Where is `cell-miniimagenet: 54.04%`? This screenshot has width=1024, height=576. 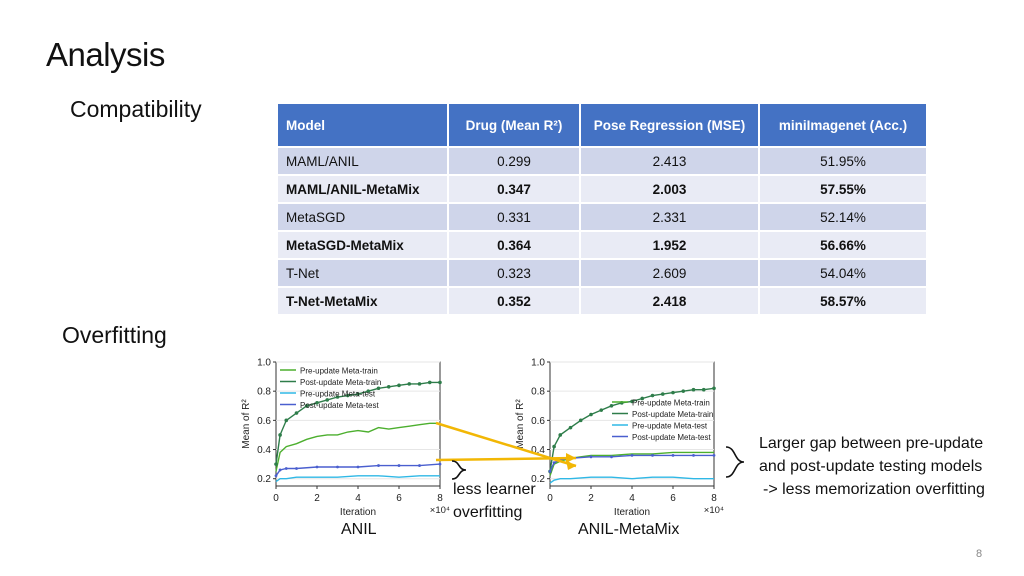
cell-miniimagenet: 54.04% is located at coordinates (843, 272).